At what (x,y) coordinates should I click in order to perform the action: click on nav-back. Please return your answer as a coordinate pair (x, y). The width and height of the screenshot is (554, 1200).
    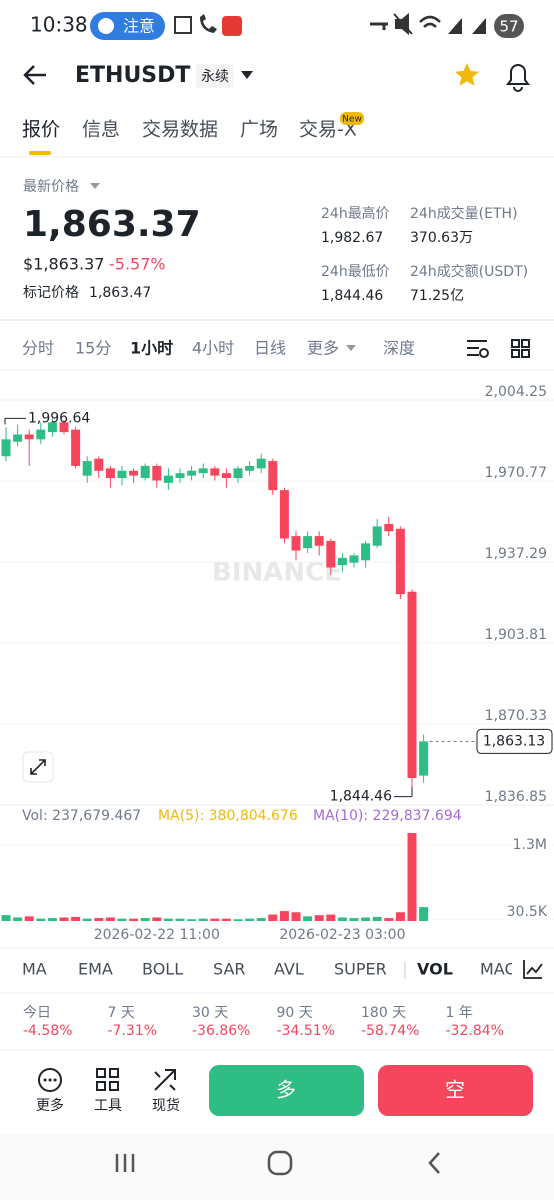
    Looking at the image, I should click on (434, 1163).